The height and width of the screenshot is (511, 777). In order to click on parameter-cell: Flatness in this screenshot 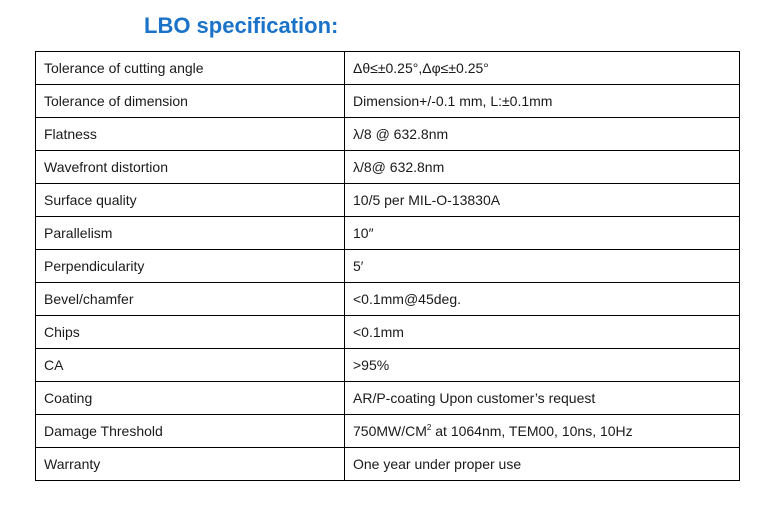, I will do `click(190, 134)`.